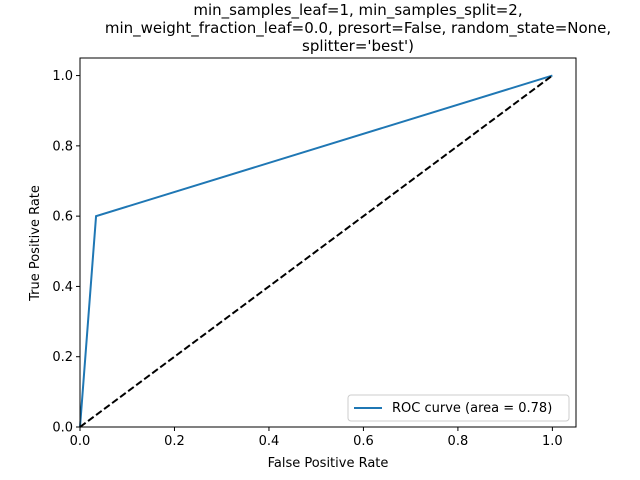  What do you see at coordinates (62, 287) in the screenshot?
I see `y-tick-label: 0.4` at bounding box center [62, 287].